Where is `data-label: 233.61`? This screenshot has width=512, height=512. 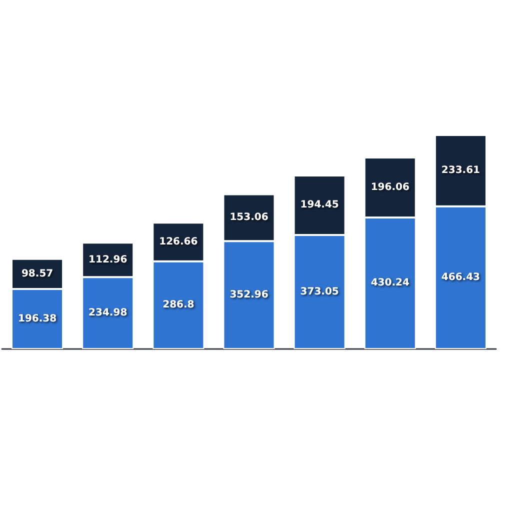 data-label: 233.61 is located at coordinates (460, 170).